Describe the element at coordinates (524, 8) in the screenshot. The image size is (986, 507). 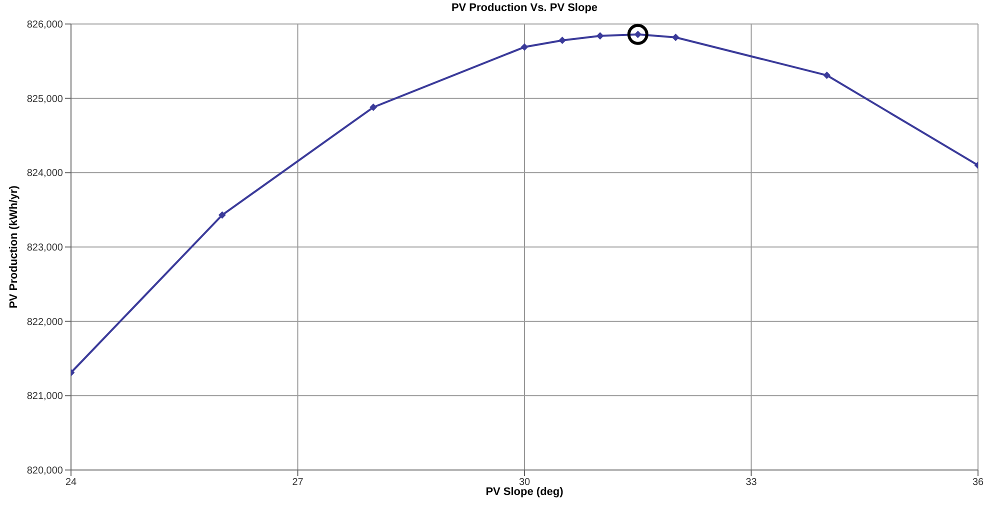
I see `chart-title: PV Production Vs. PV Slope` at that location.